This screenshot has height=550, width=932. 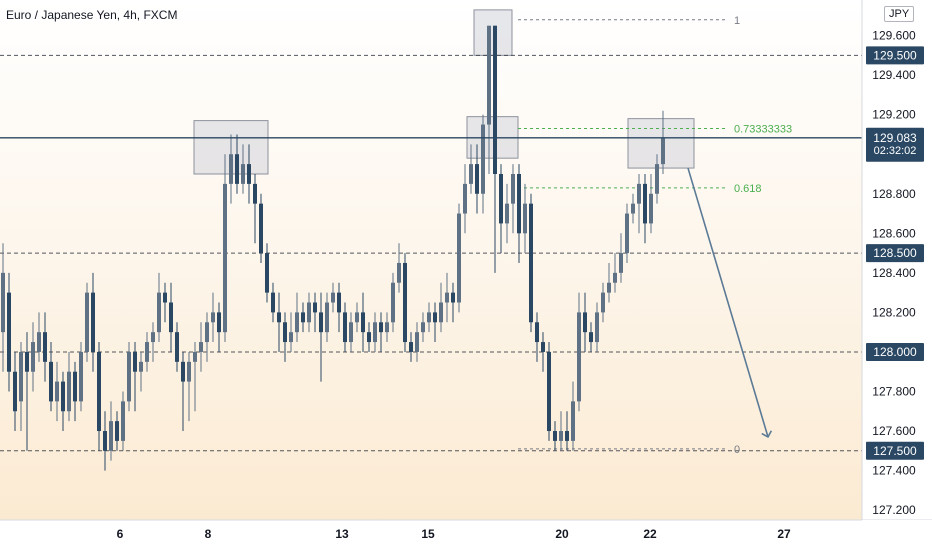 What do you see at coordinates (431, 535) in the screenshot?
I see `time-axis-bg` at bounding box center [431, 535].